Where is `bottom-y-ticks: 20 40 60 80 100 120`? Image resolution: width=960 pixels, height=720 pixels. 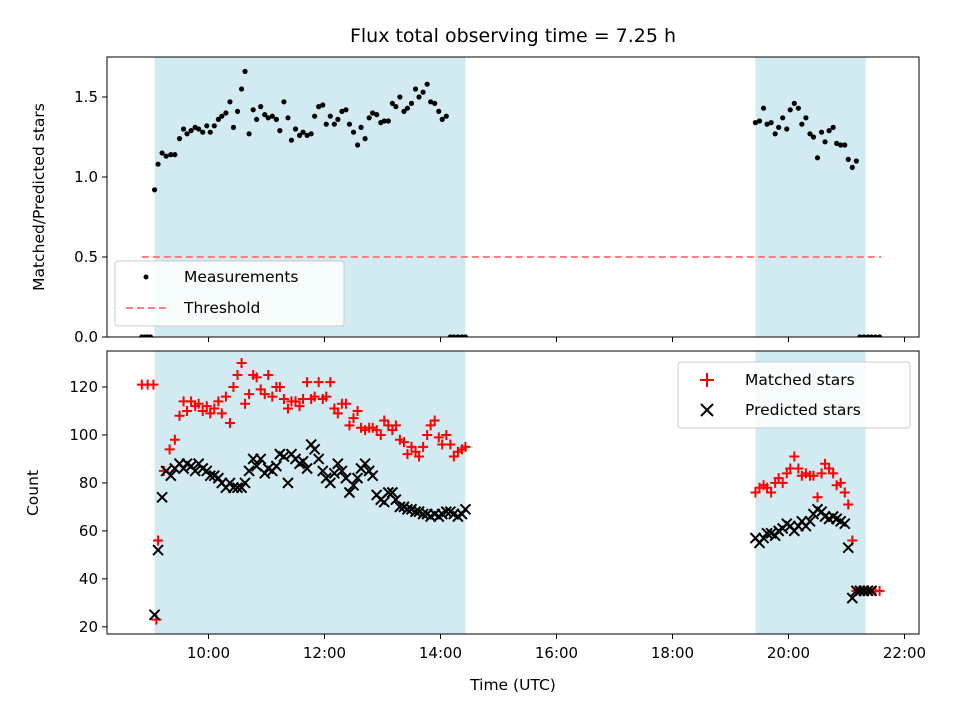 bottom-y-ticks: 20 40 60 80 100 120 is located at coordinates (88, 507).